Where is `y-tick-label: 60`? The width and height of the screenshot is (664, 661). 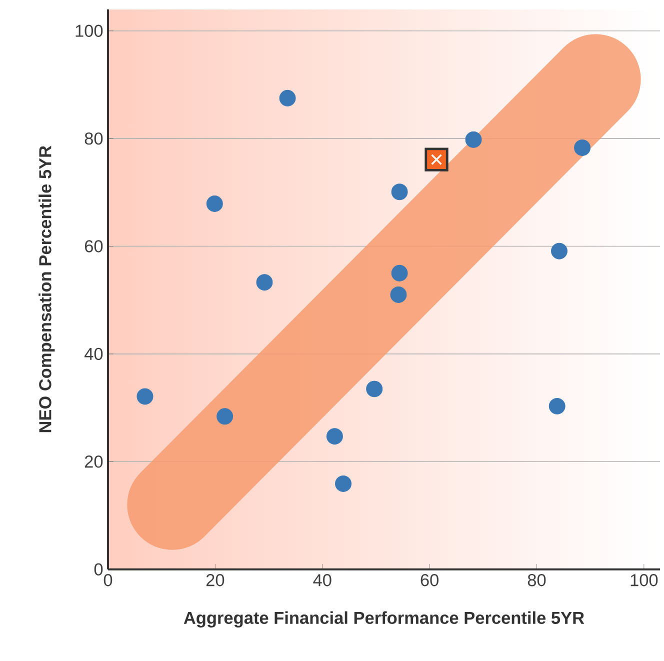
y-tick-label: 60 is located at coordinates (93, 246).